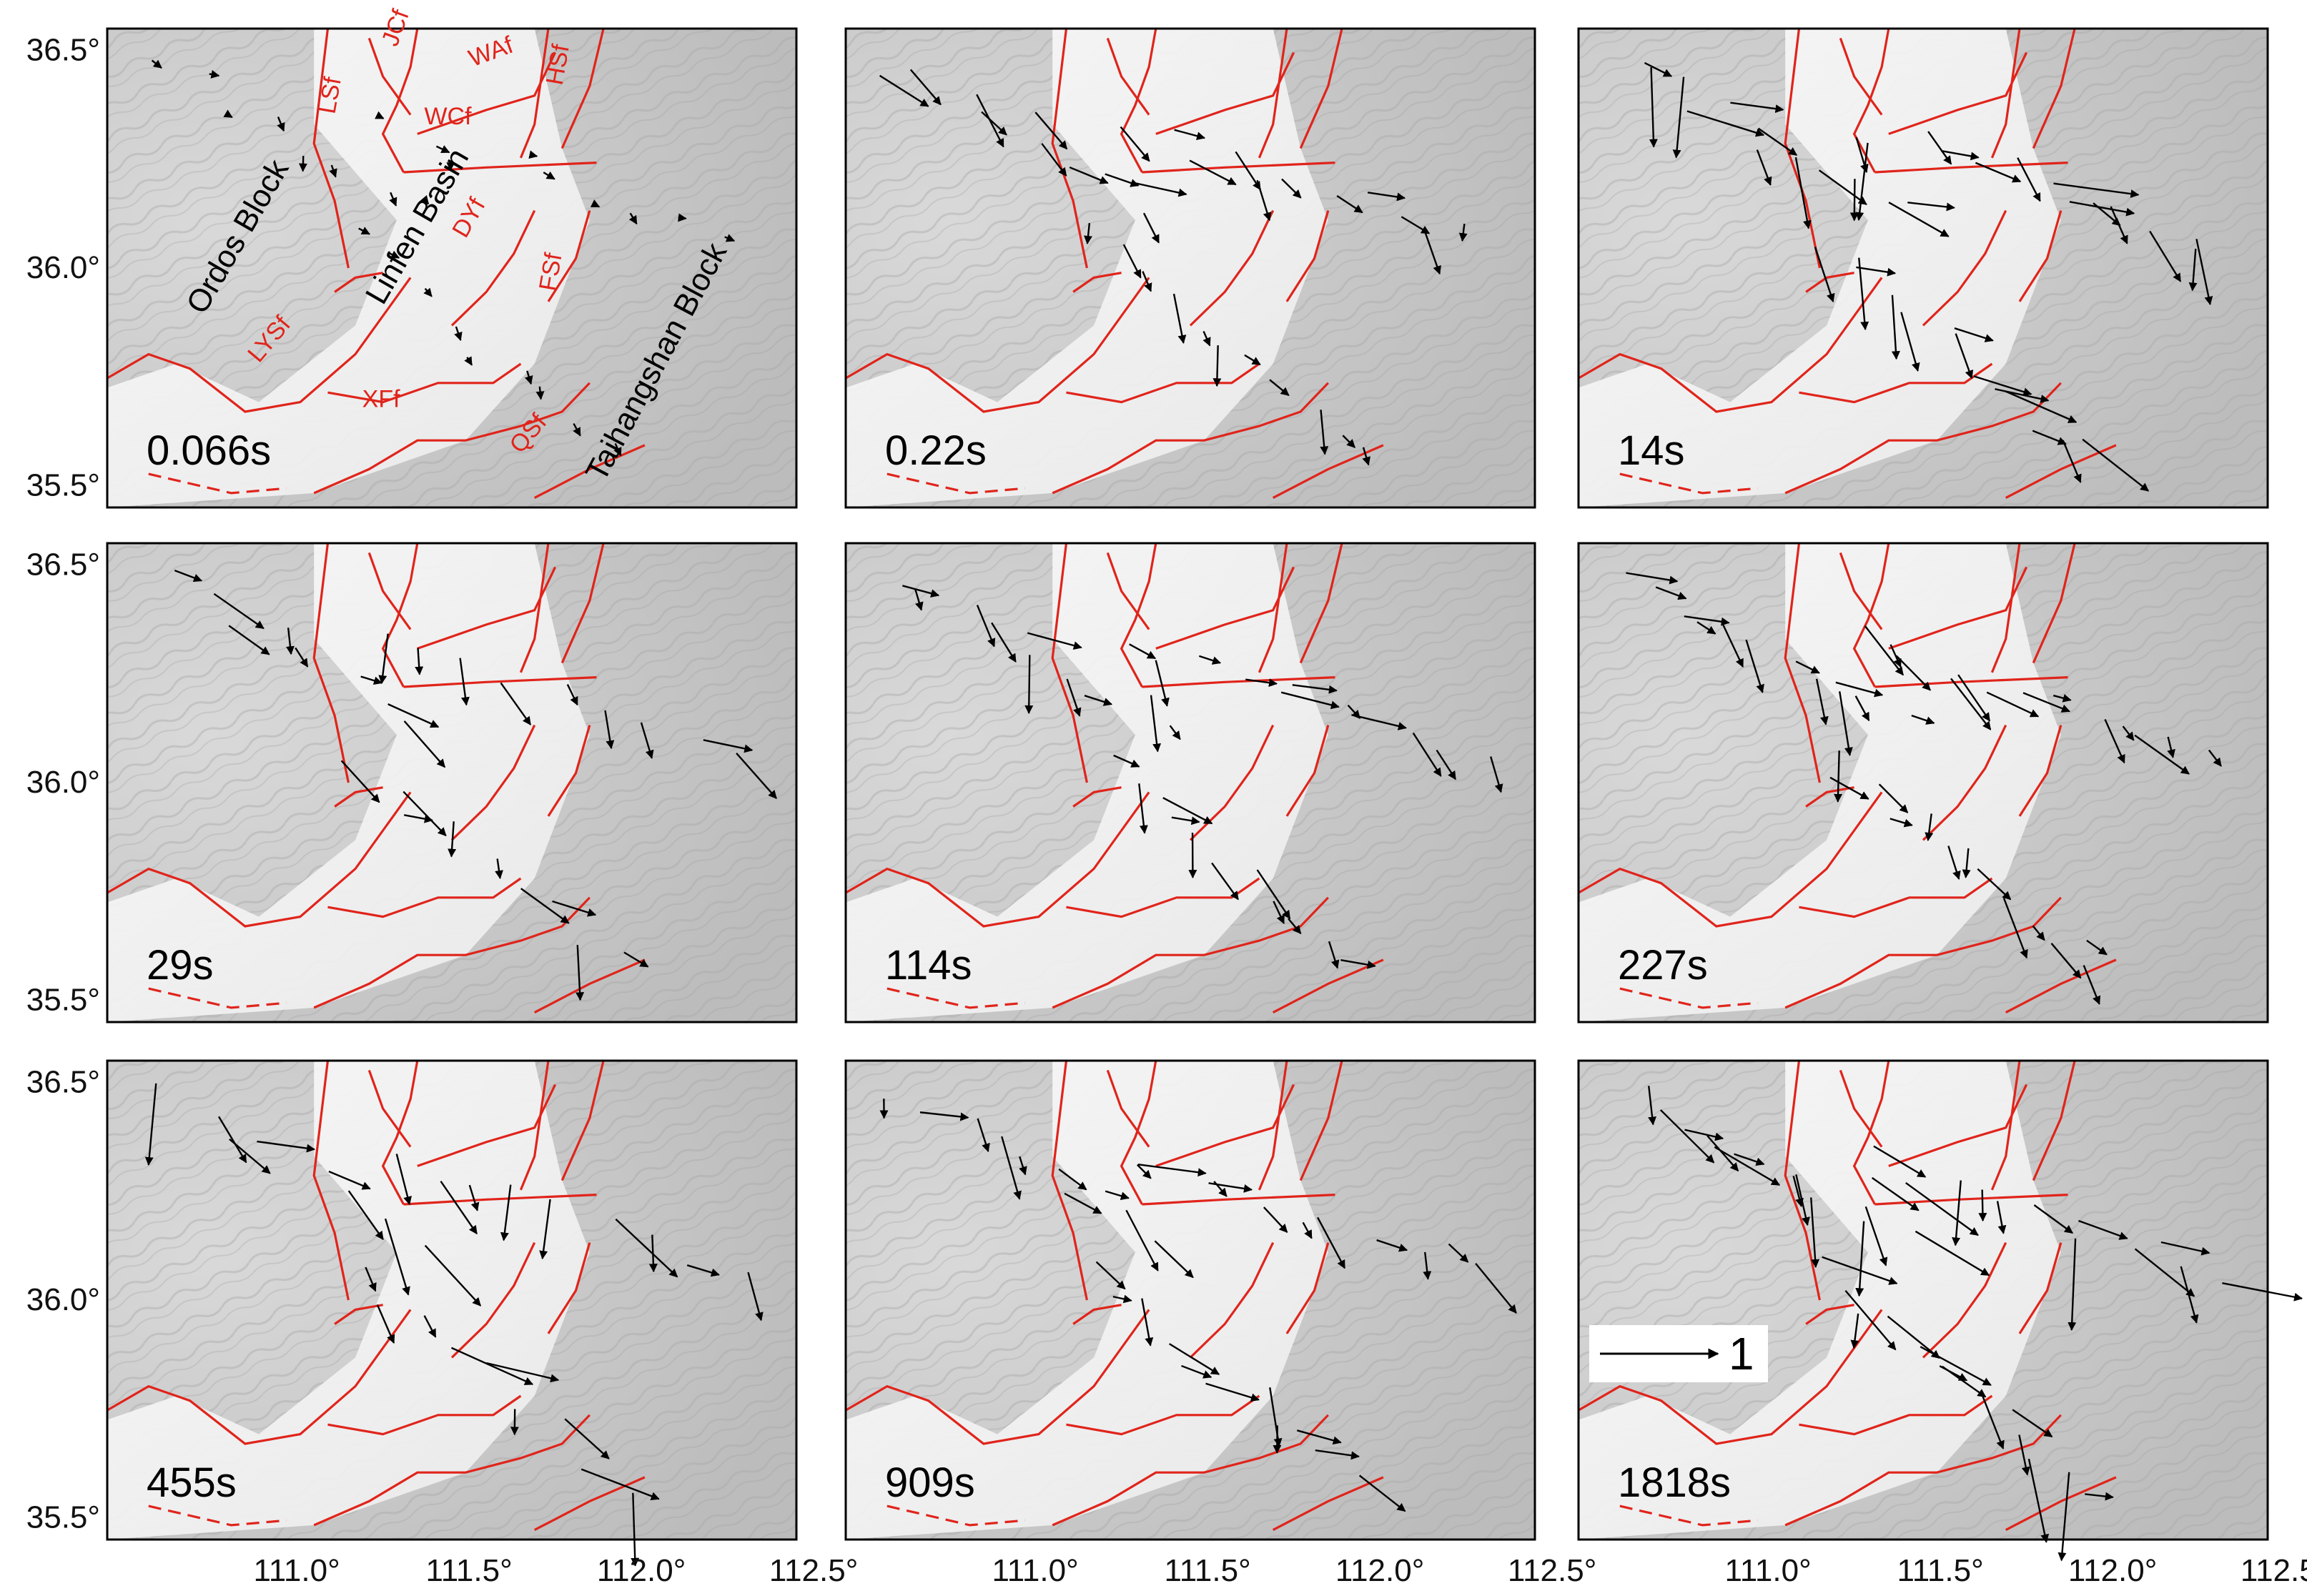  I want to click on map-panel-5: 114s, so click(1190, 782).